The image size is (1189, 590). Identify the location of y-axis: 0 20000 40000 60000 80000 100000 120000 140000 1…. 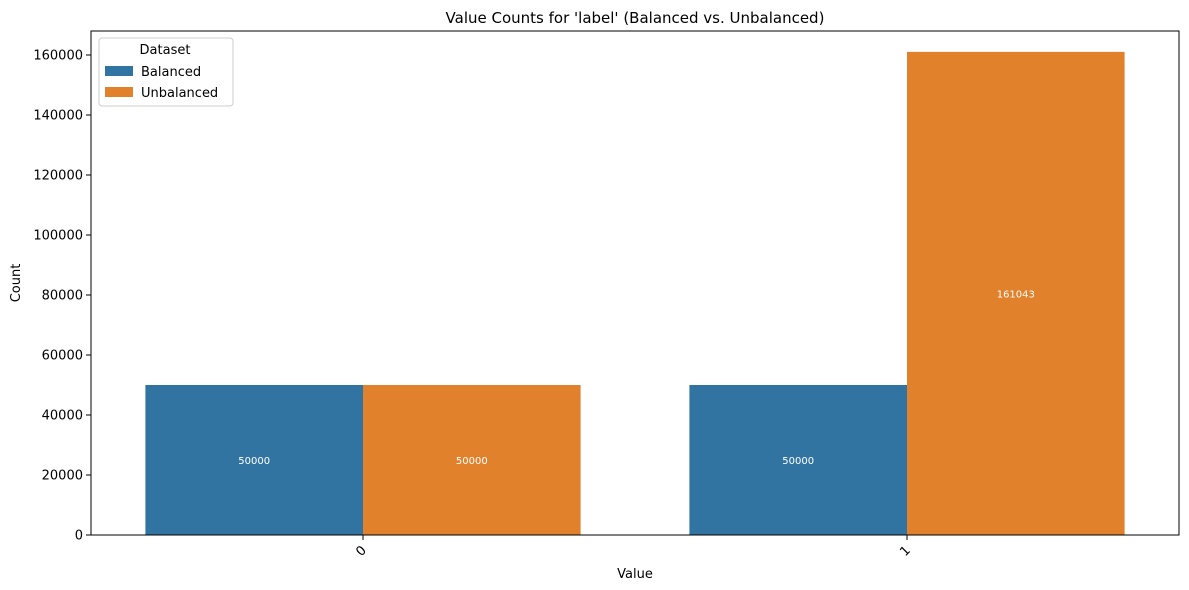
(62, 296).